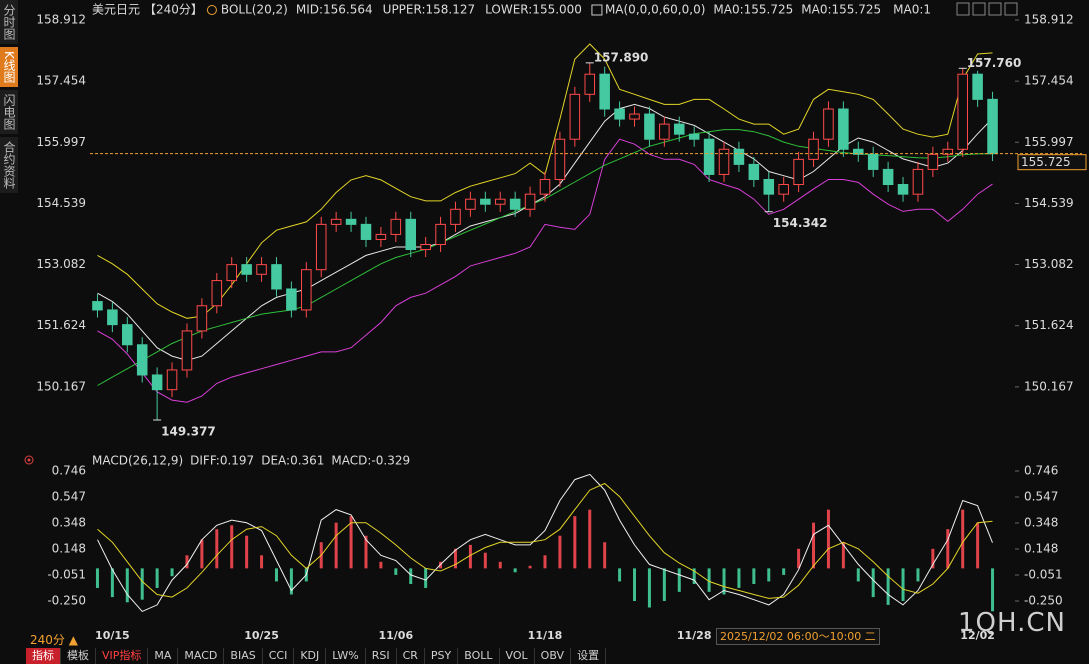 This screenshot has height=664, width=1089. Describe the element at coordinates (841, 10) in the screenshot. I see `legend-text: MA0:155.725` at that location.